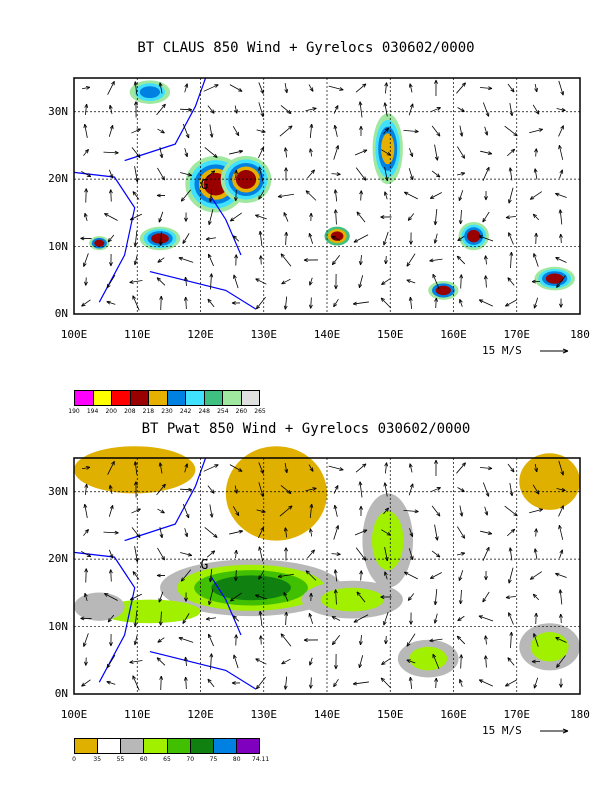  What do you see at coordinates (213, 759) in the screenshot?
I see `colorbar-label: 75` at bounding box center [213, 759].